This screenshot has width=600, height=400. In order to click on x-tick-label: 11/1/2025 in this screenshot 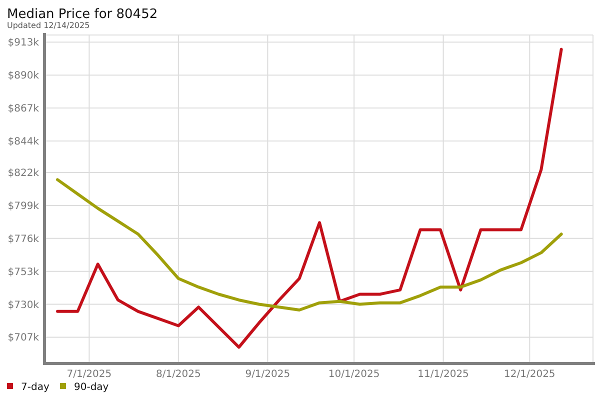, I will do `click(443, 374)`.